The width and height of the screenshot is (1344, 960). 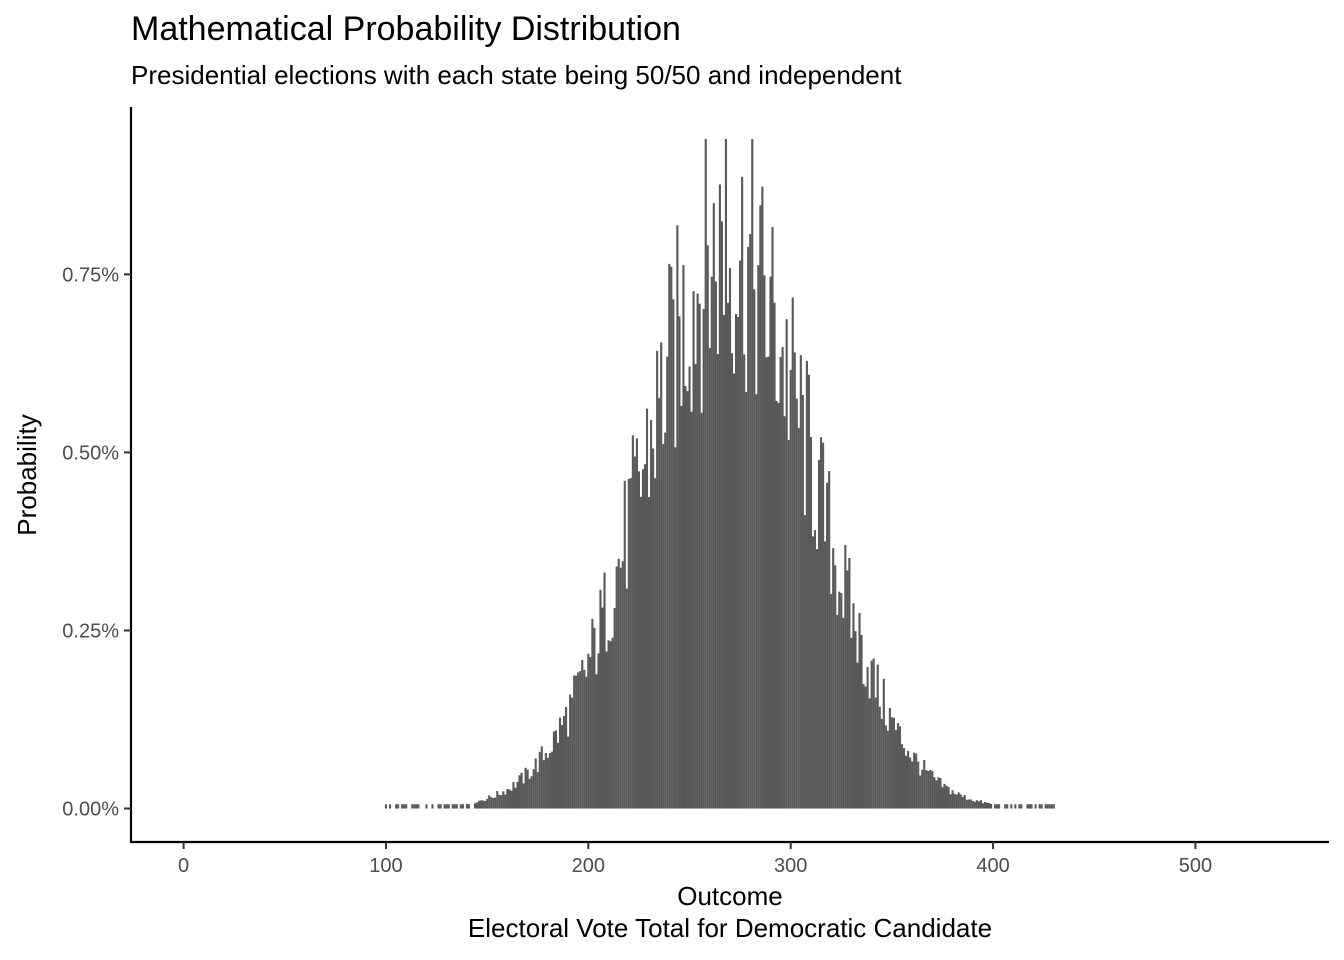 What do you see at coordinates (790, 866) in the screenshot?
I see `x-tick-label: 300` at bounding box center [790, 866].